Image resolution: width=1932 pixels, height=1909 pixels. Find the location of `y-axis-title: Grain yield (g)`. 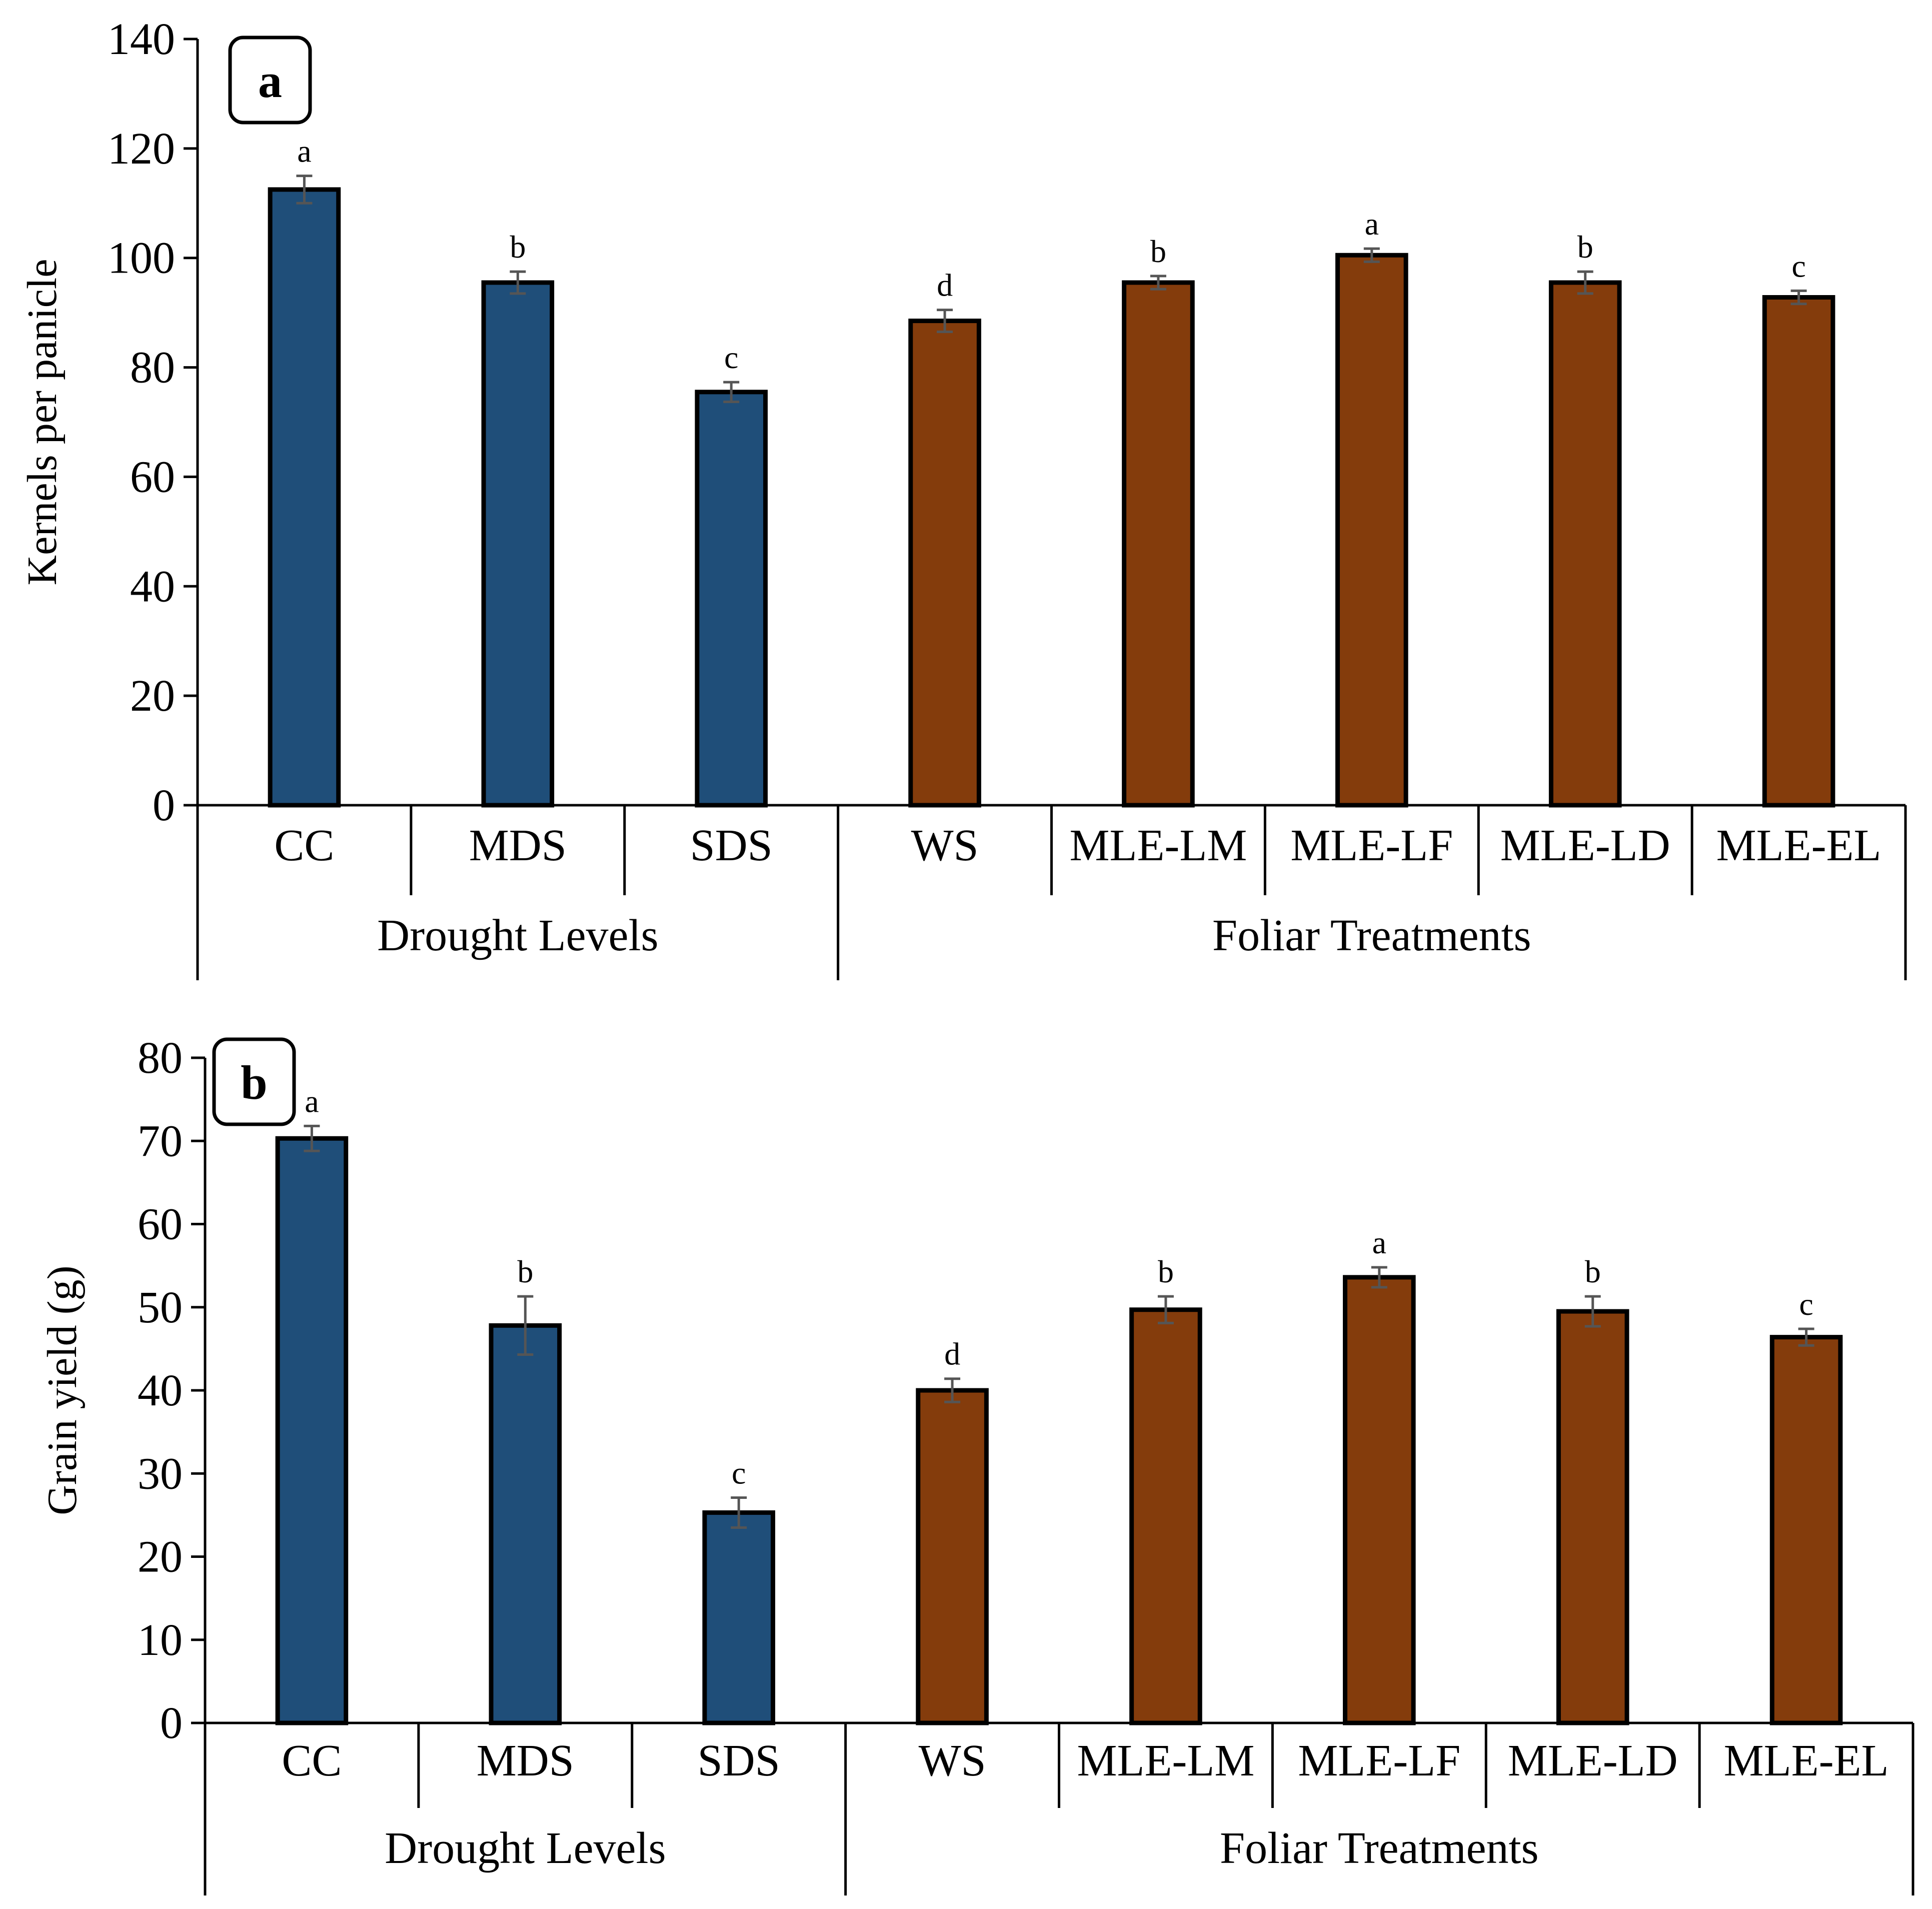

y-axis-title: Grain yield (g) is located at coordinates (62, 1390).